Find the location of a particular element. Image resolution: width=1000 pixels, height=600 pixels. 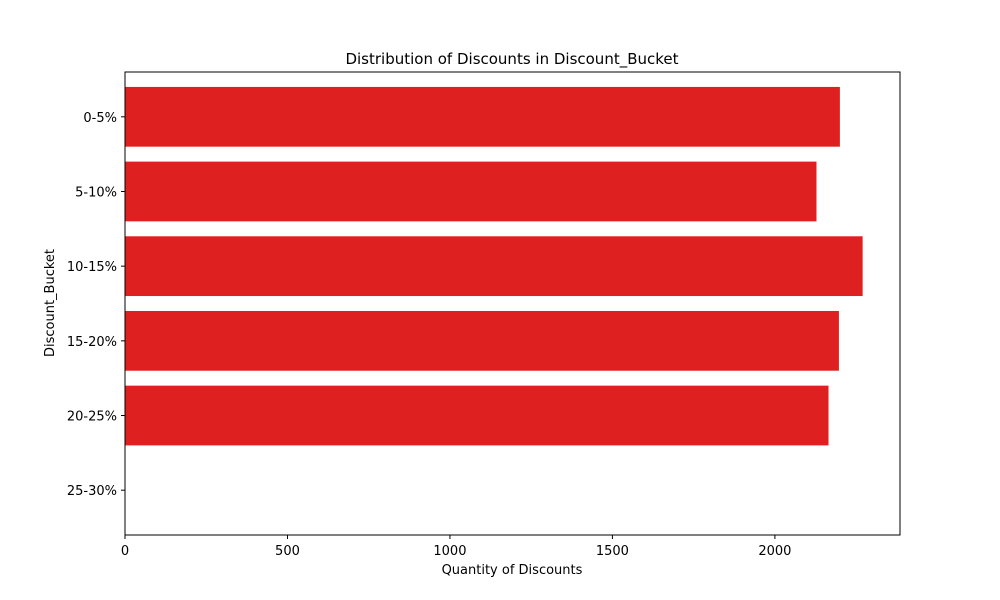

bar-10-15% is located at coordinates (494, 266).